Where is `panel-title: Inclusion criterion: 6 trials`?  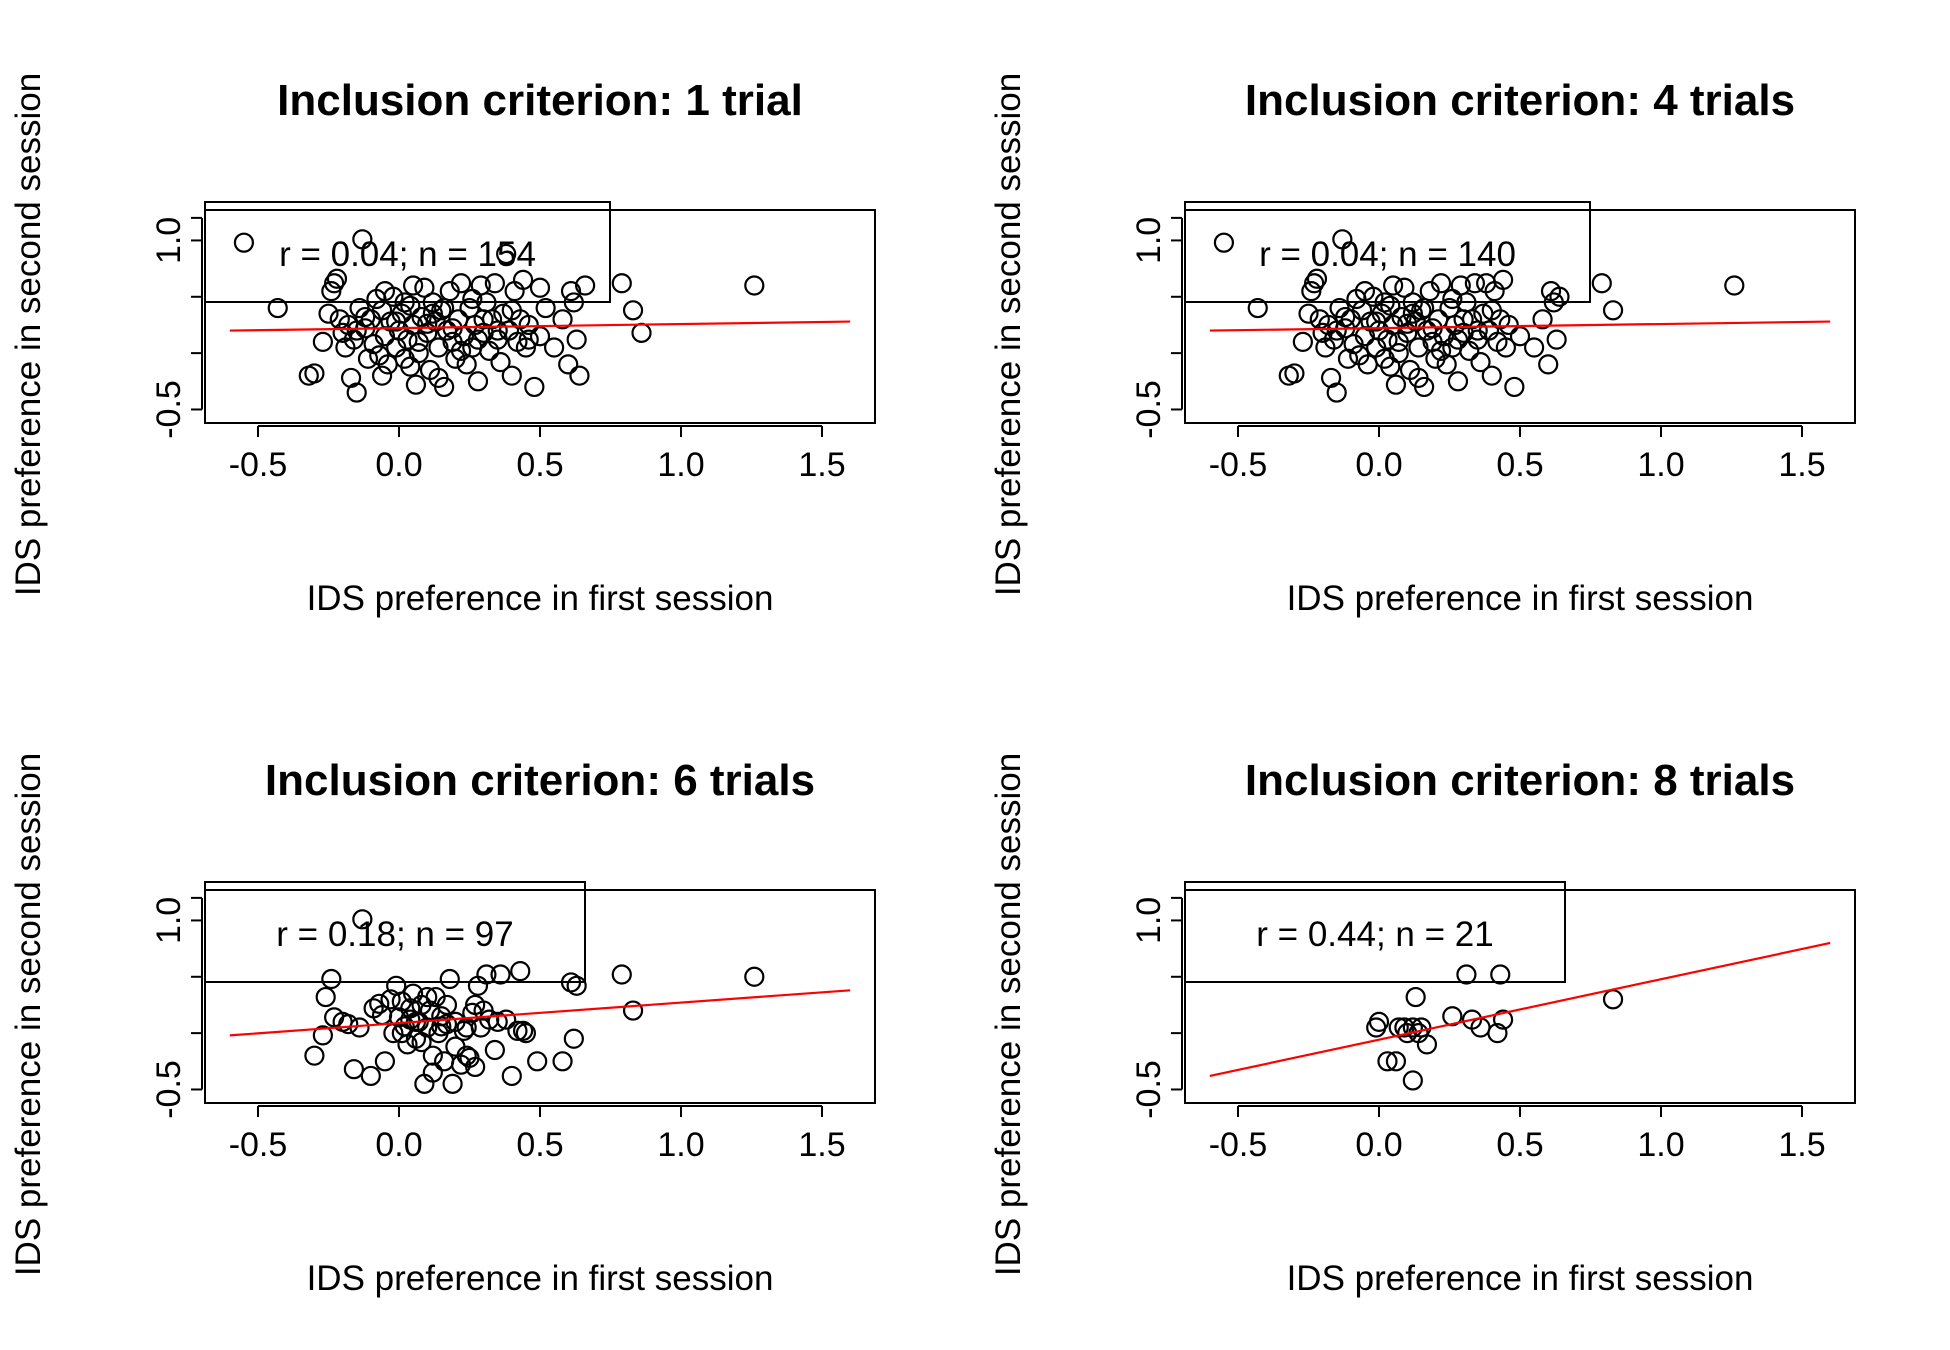 panel-title: Inclusion criterion: 6 trials is located at coordinates (540, 780).